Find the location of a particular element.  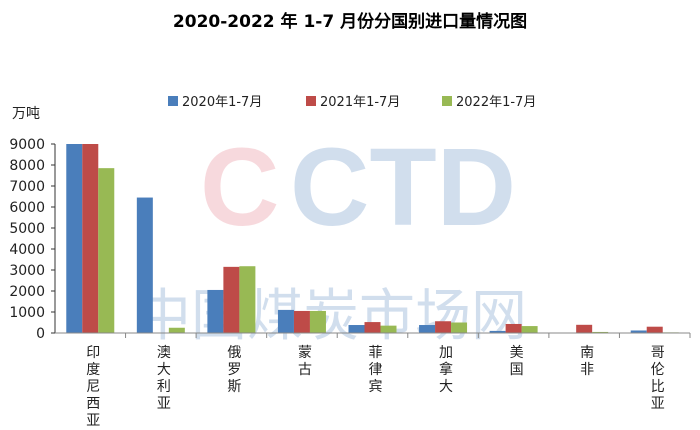

x-tick-label: 澳大利亚 is located at coordinates (164, 378).